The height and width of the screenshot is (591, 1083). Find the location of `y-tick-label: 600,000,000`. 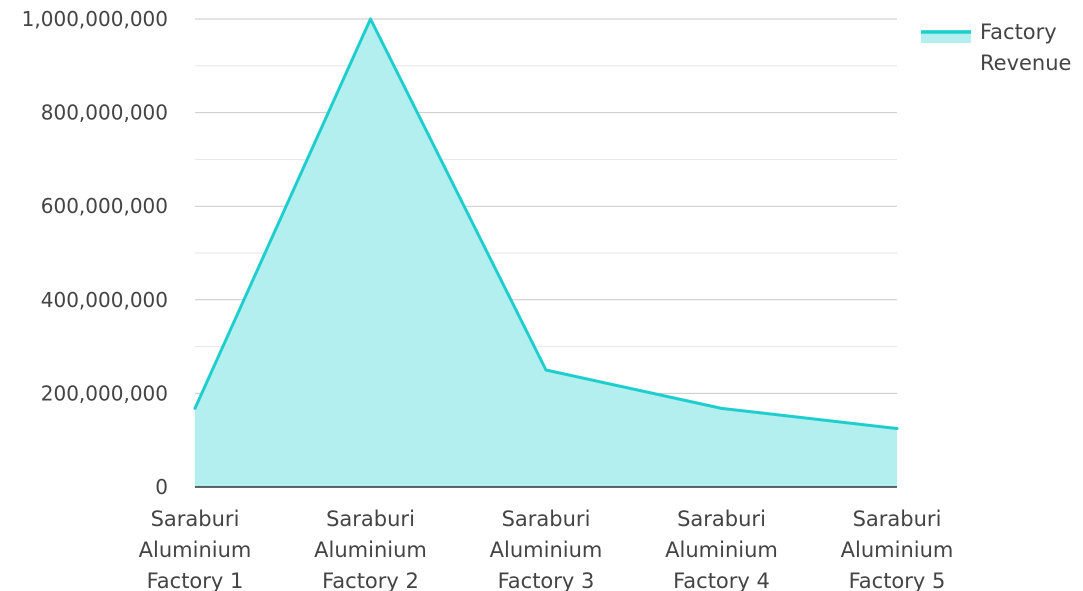

y-tick-label: 600,000,000 is located at coordinates (104, 206).